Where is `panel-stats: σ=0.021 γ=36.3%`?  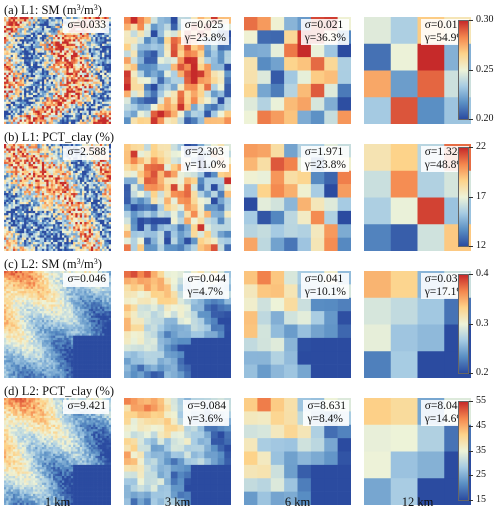 panel-stats: σ=0.021 γ=36.3% is located at coordinates (324, 32).